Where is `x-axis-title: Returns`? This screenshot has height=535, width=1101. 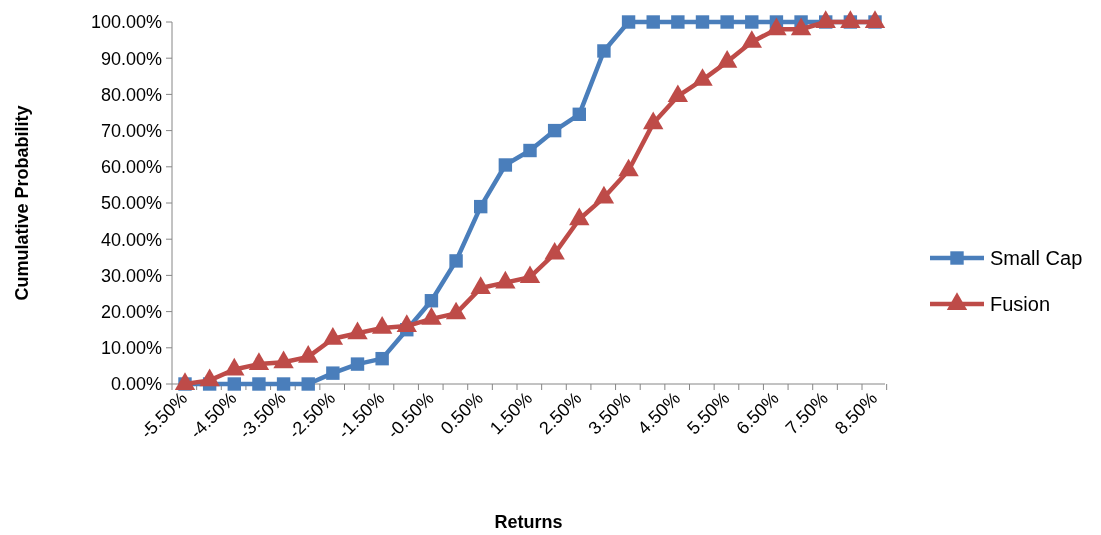
x-axis-title: Returns is located at coordinates (528, 522).